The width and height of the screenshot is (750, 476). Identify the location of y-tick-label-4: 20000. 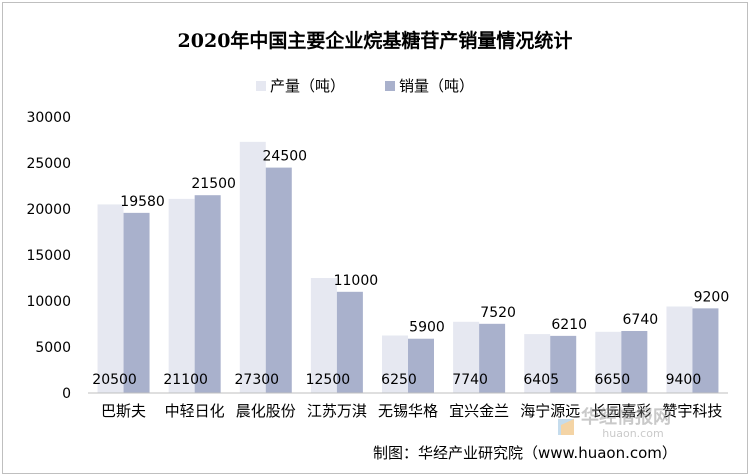
(48, 210).